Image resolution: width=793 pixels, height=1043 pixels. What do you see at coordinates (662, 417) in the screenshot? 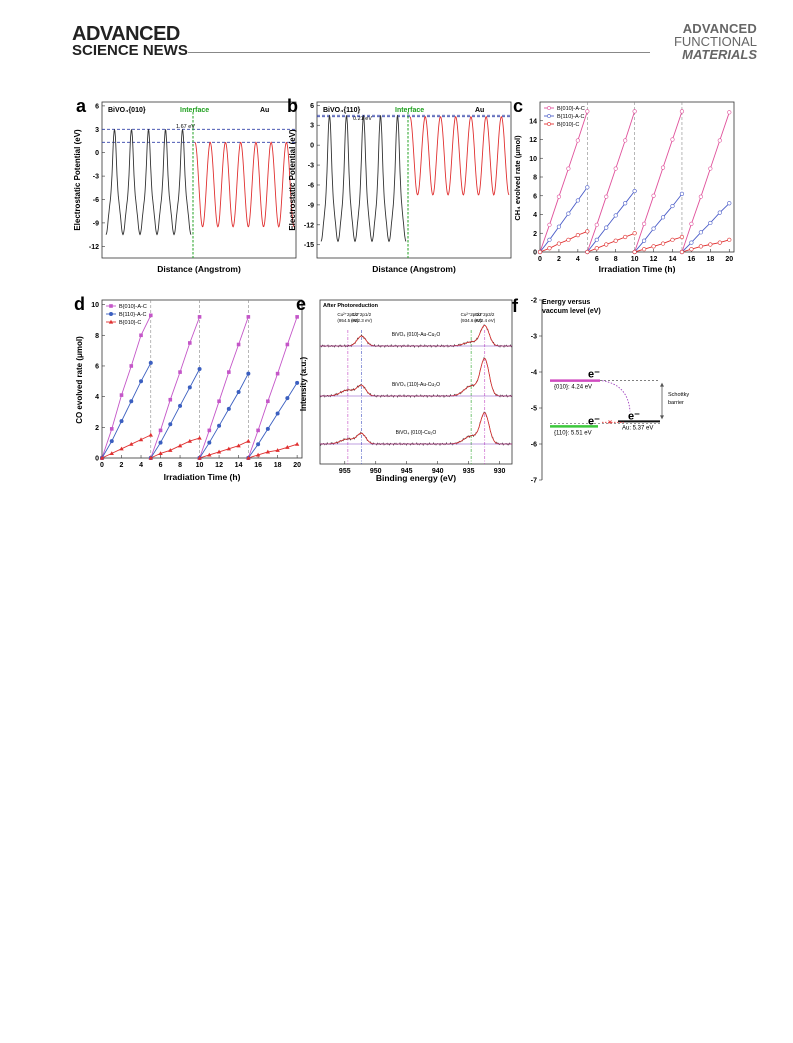
I see `barrier-arrow-down` at bounding box center [662, 417].